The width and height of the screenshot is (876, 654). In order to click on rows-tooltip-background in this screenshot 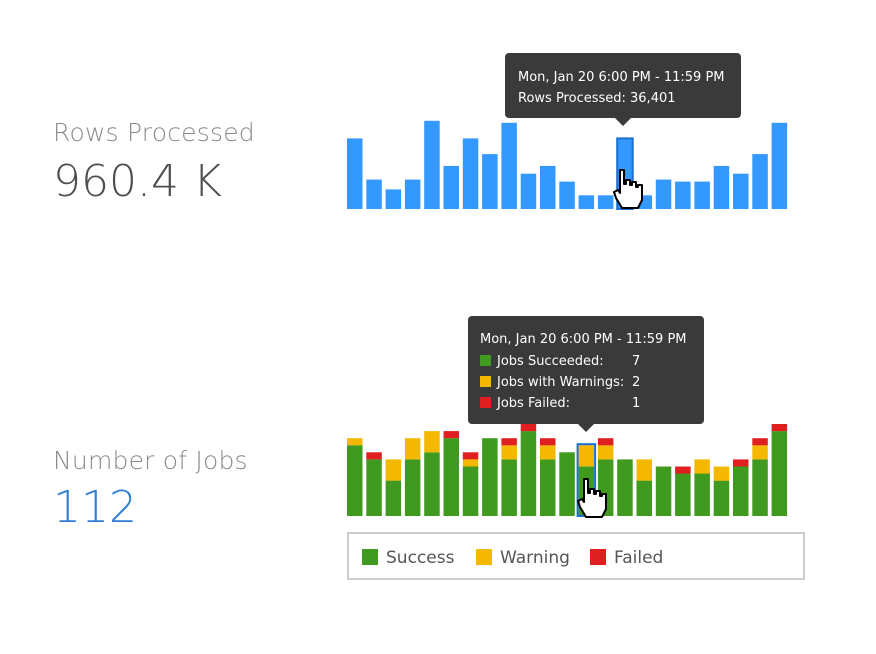, I will do `click(623, 85)`.